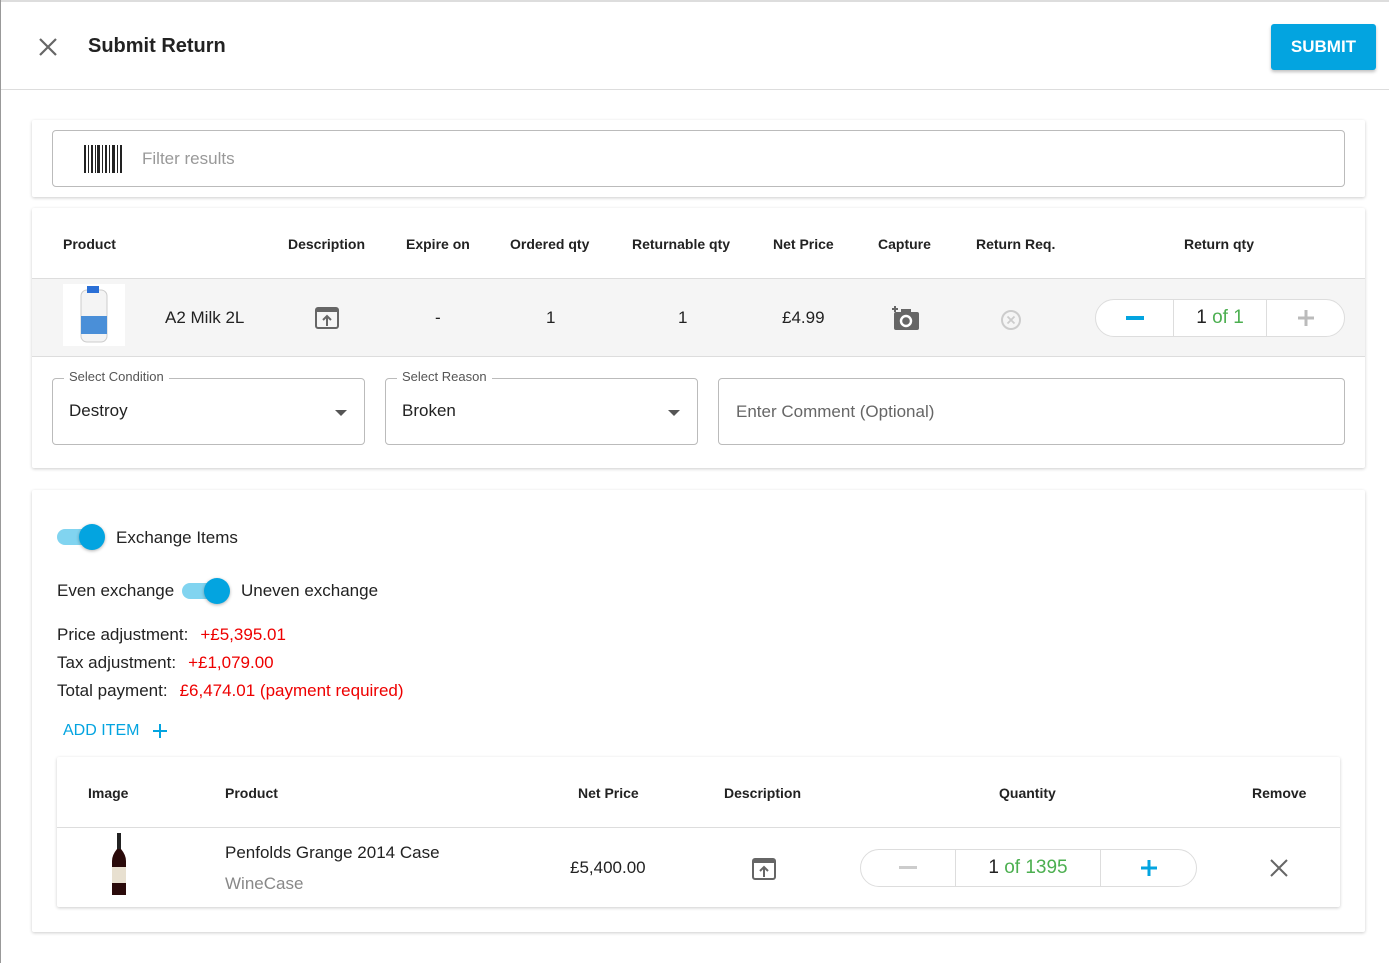 The image size is (1389, 963). I want to click on col-return-req: Return Req., so click(1016, 244).